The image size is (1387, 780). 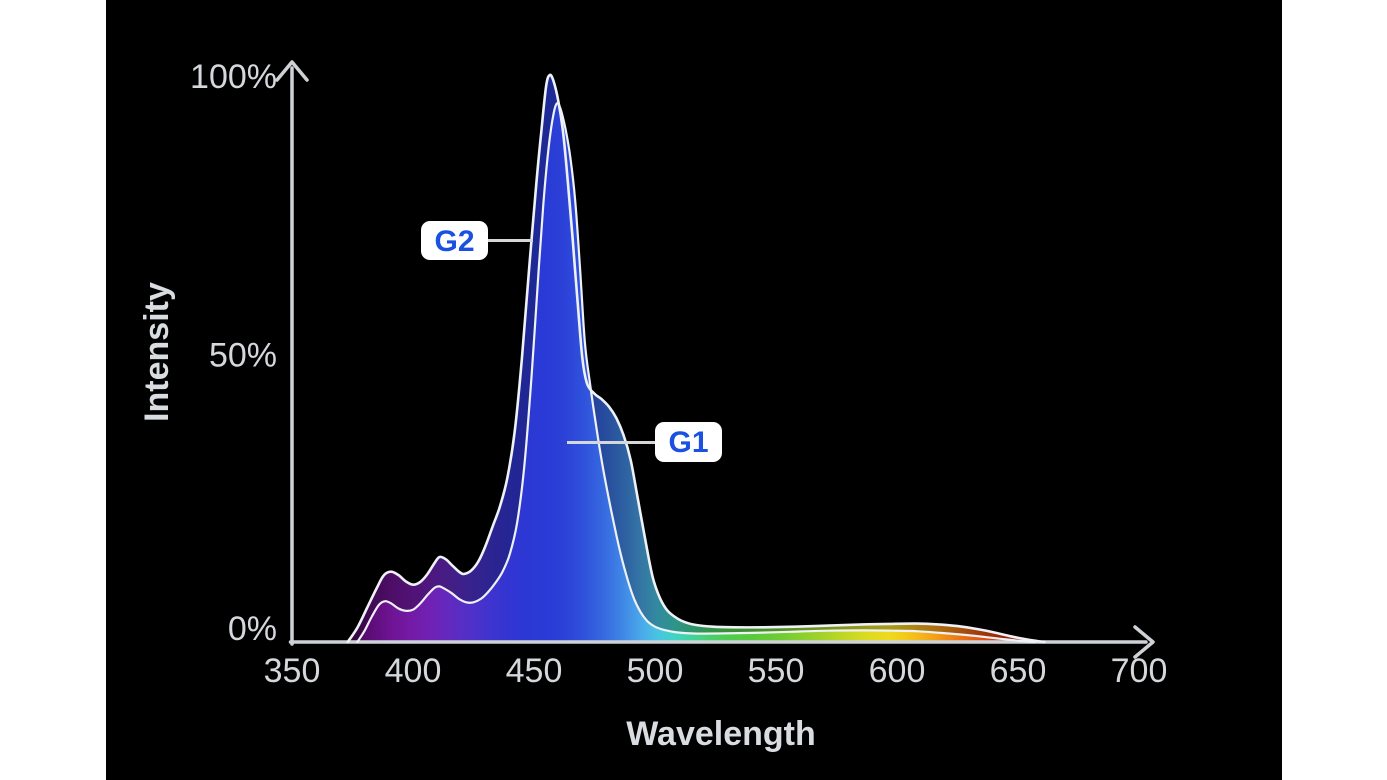 I want to click on g1-label-box, so click(x=688, y=442).